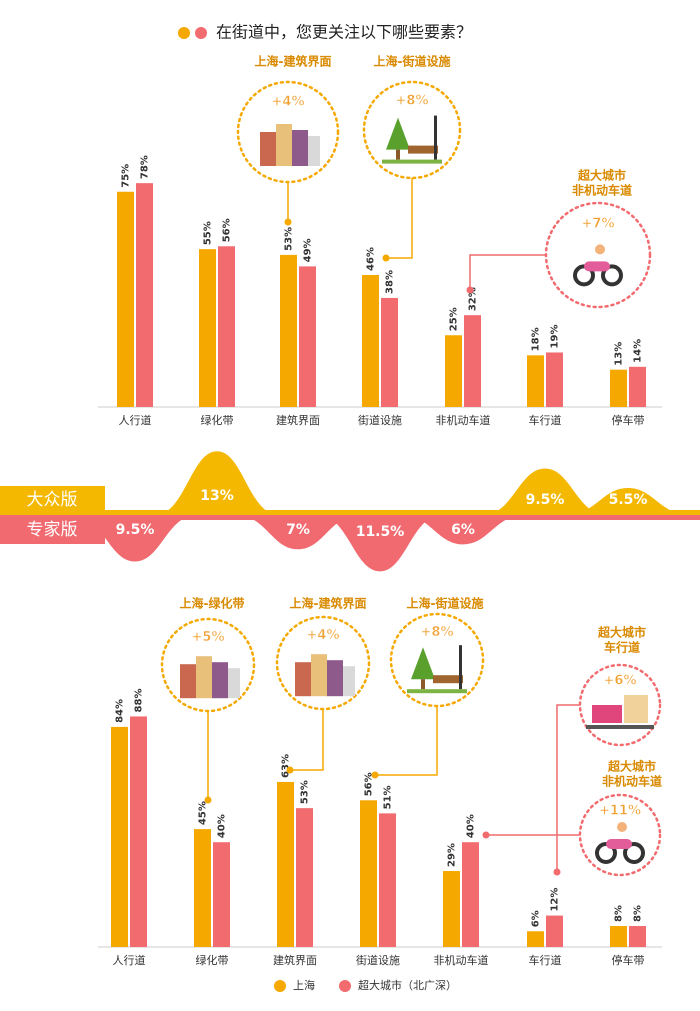 The height and width of the screenshot is (1011, 700). Describe the element at coordinates (304, 985) in the screenshot. I see `legend-label: 上海` at that location.